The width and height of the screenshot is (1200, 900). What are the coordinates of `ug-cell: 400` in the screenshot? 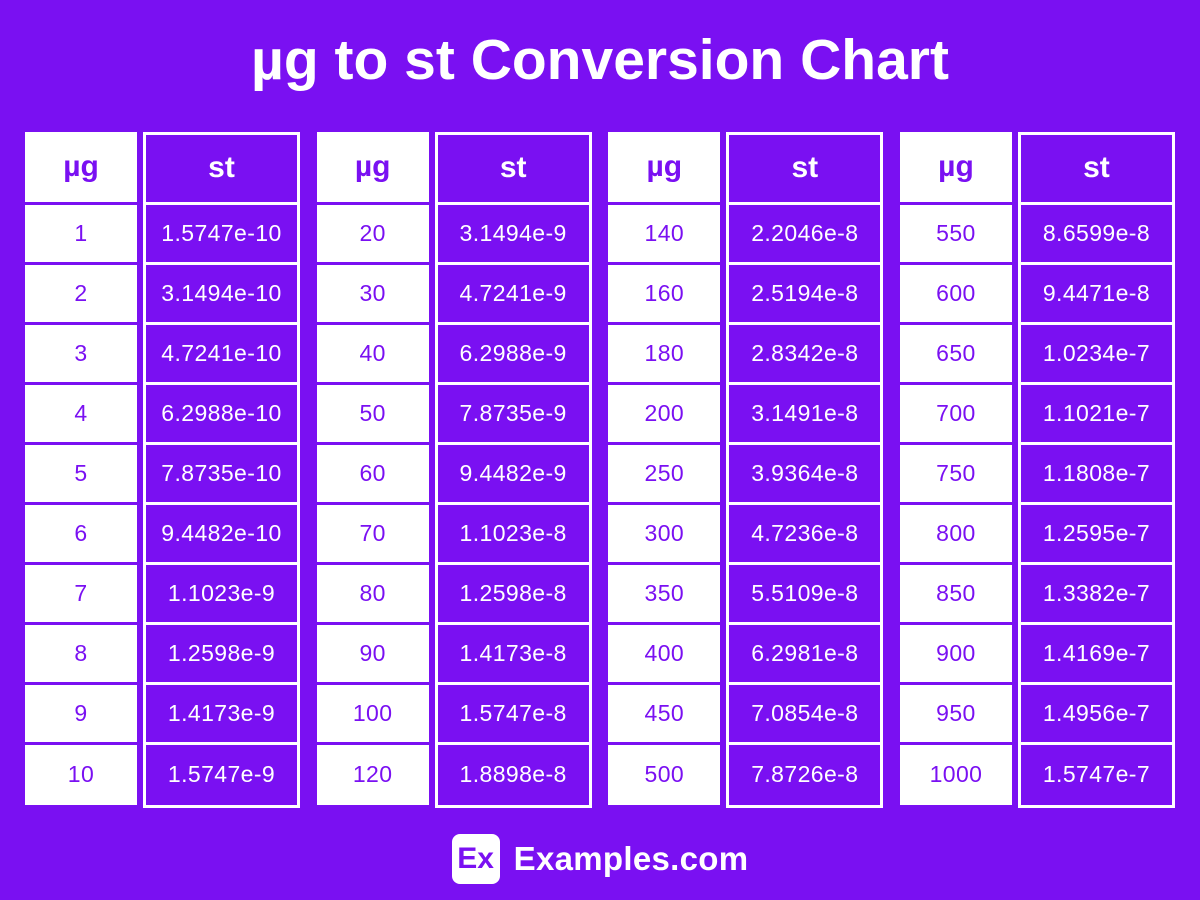 It's located at (664, 654).